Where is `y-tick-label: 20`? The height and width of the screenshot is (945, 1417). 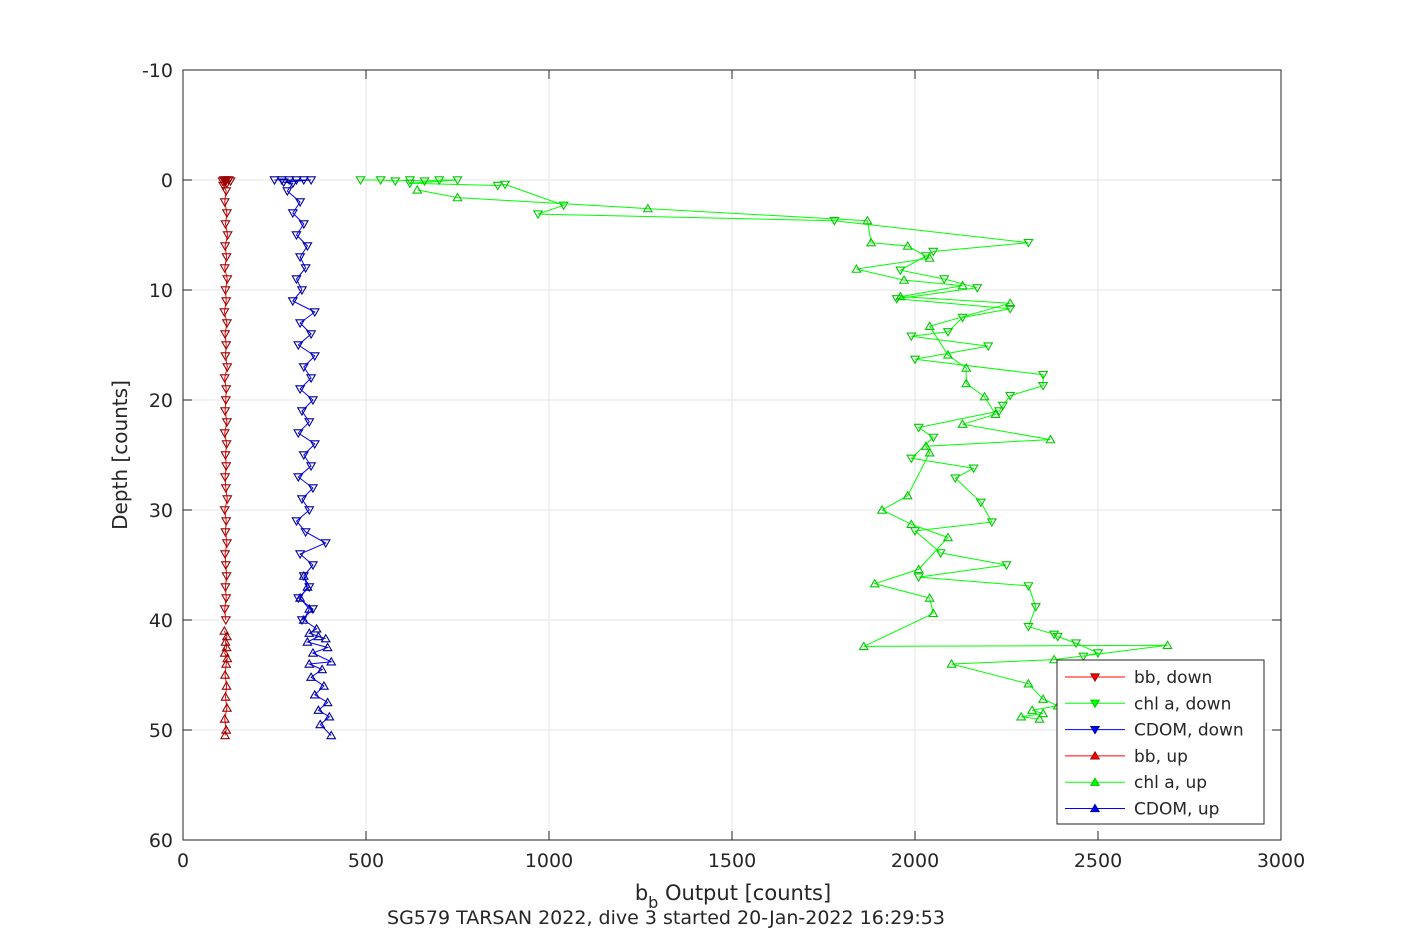
y-tick-label: 20 is located at coordinates (161, 401).